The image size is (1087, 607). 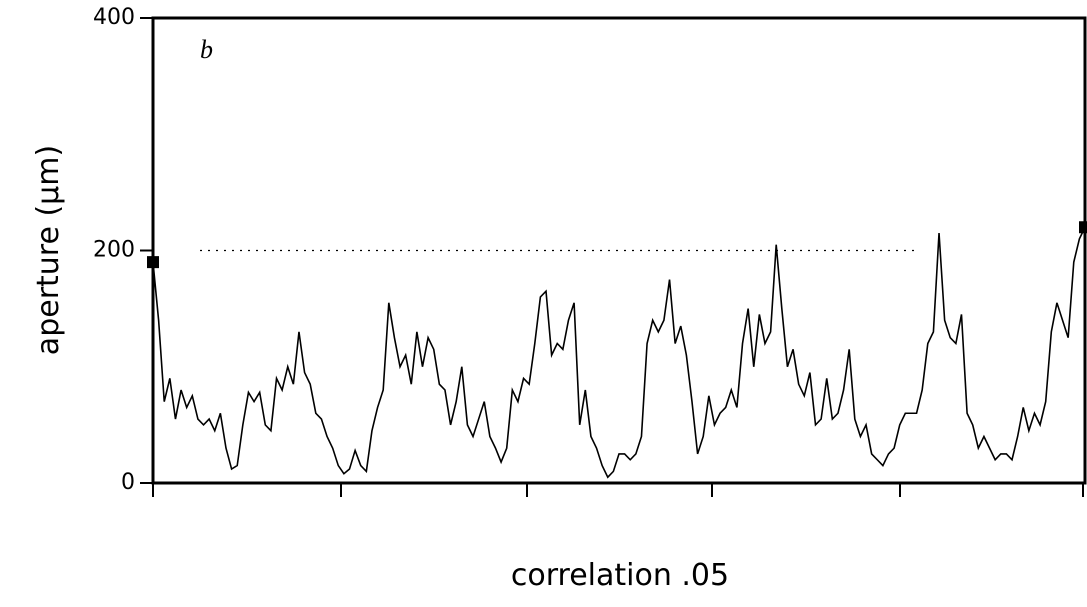 What do you see at coordinates (128, 482) in the screenshot?
I see `y-tick-label: 0` at bounding box center [128, 482].